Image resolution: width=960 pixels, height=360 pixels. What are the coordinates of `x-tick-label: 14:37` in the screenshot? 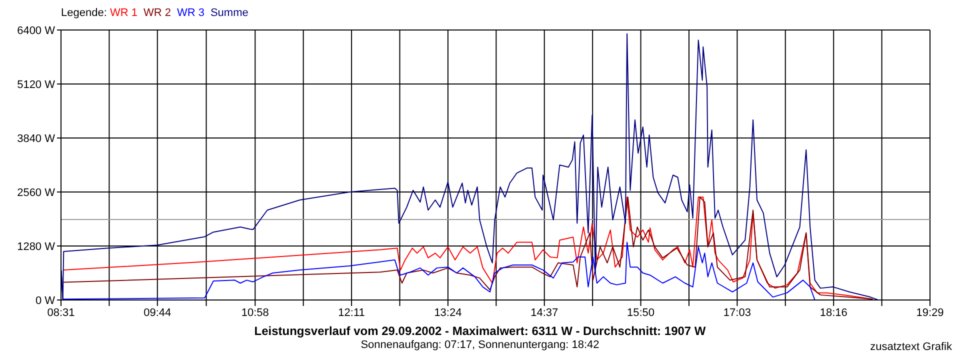 It's located at (544, 312).